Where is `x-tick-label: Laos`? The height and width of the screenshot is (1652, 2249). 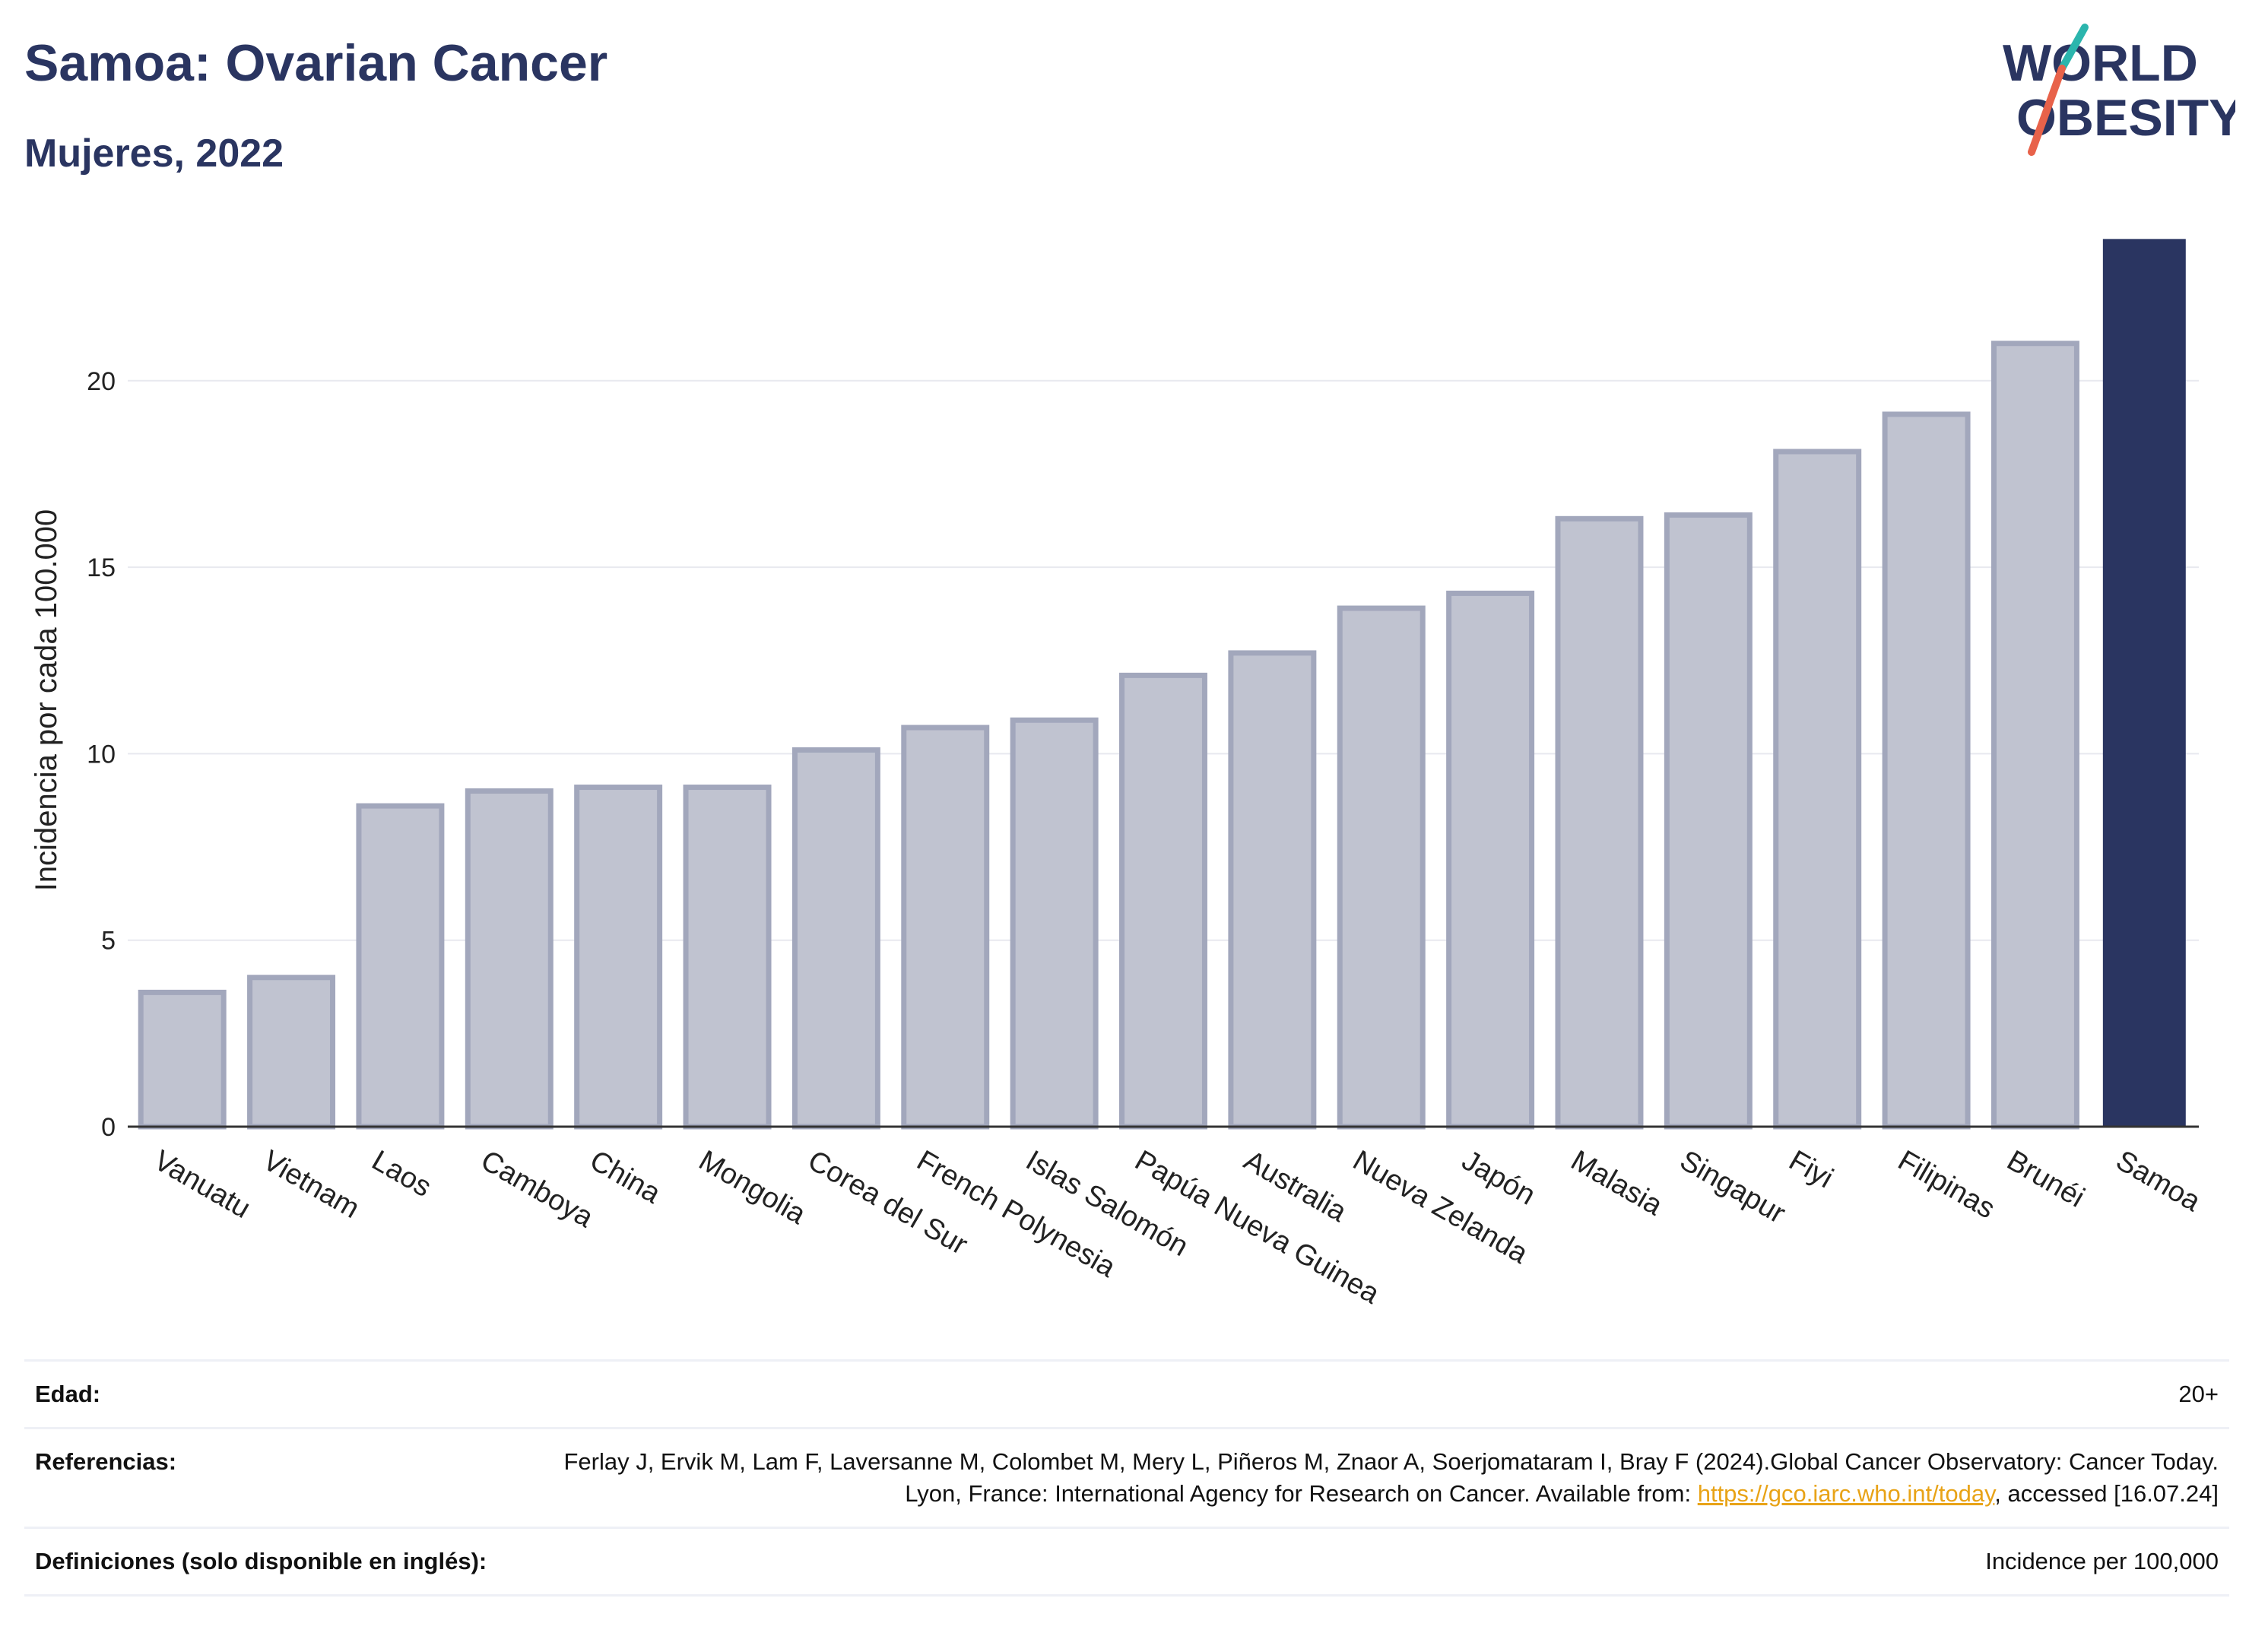
x-tick-label: Laos is located at coordinates (401, 1173).